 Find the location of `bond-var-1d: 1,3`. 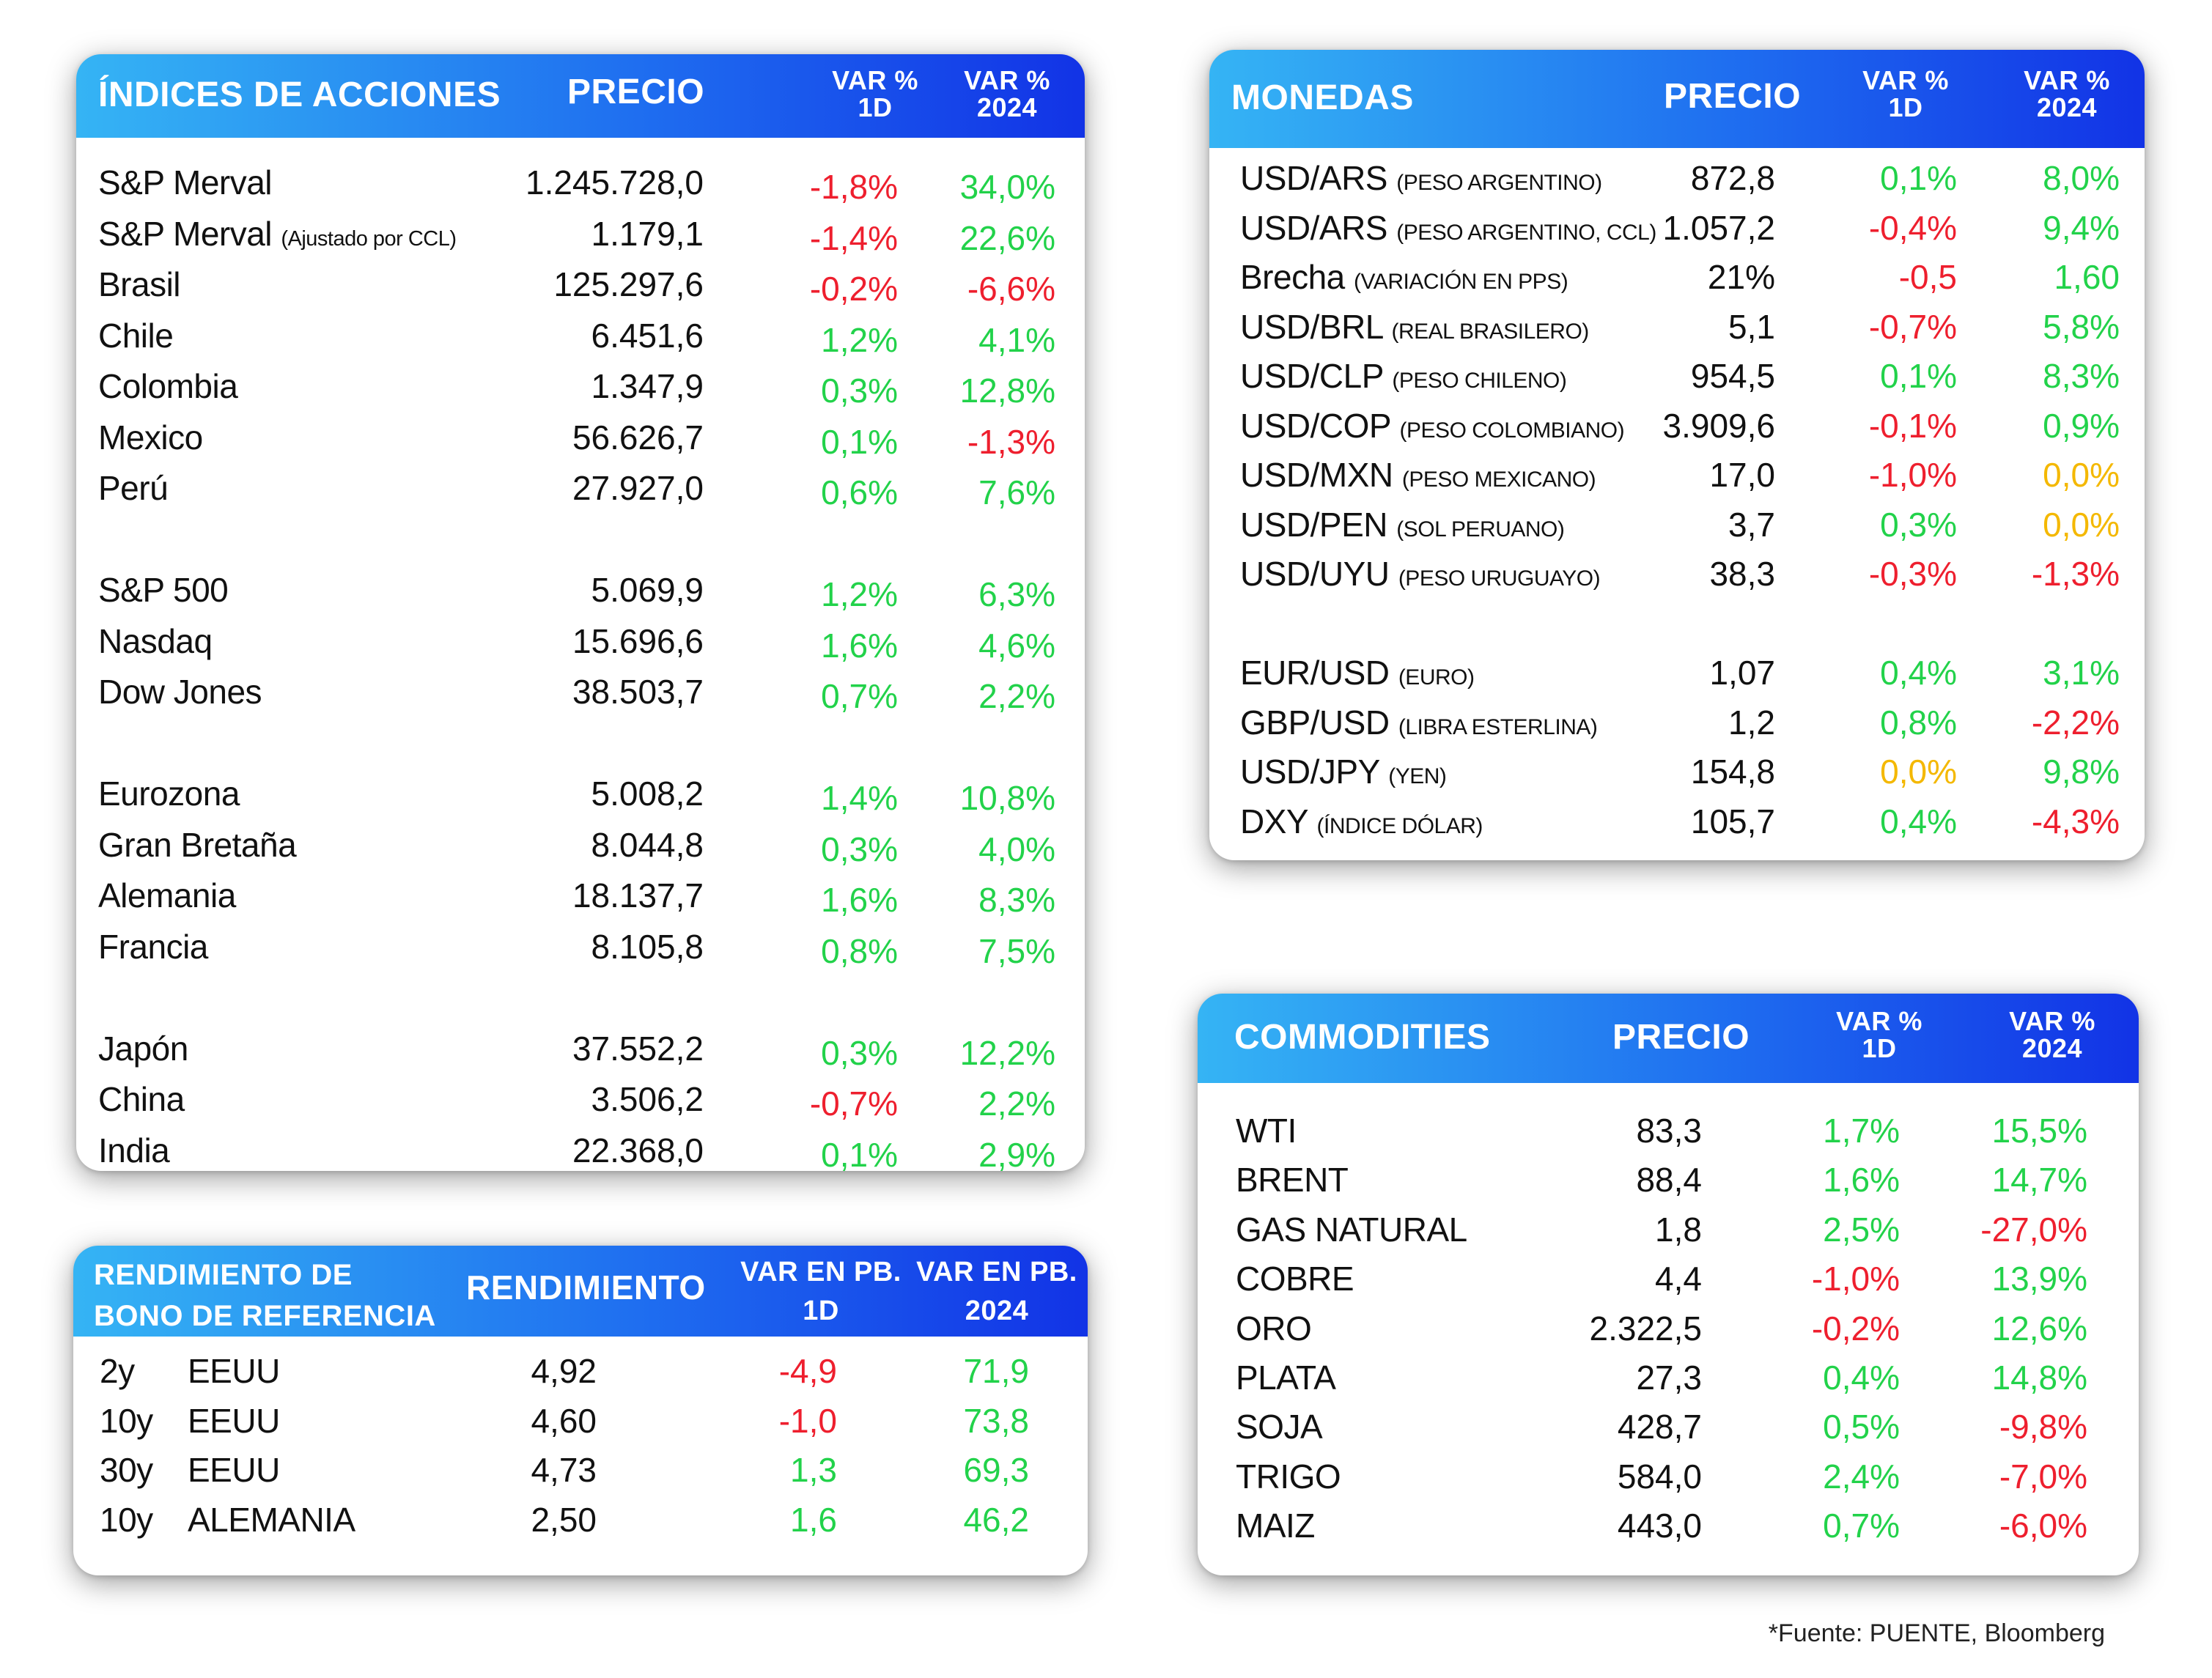

bond-var-1d: 1,3 is located at coordinates (813, 1470).